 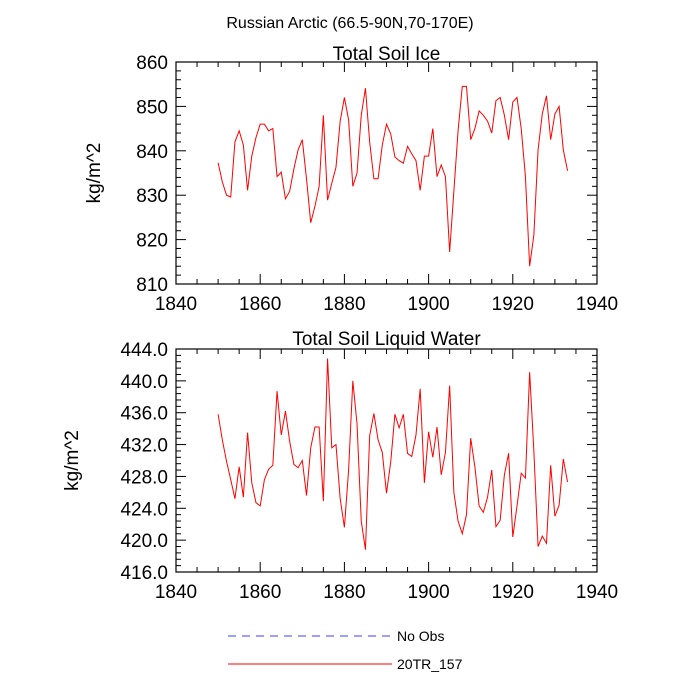 I want to click on water-y-tick-label: 444.0, so click(x=144, y=350).